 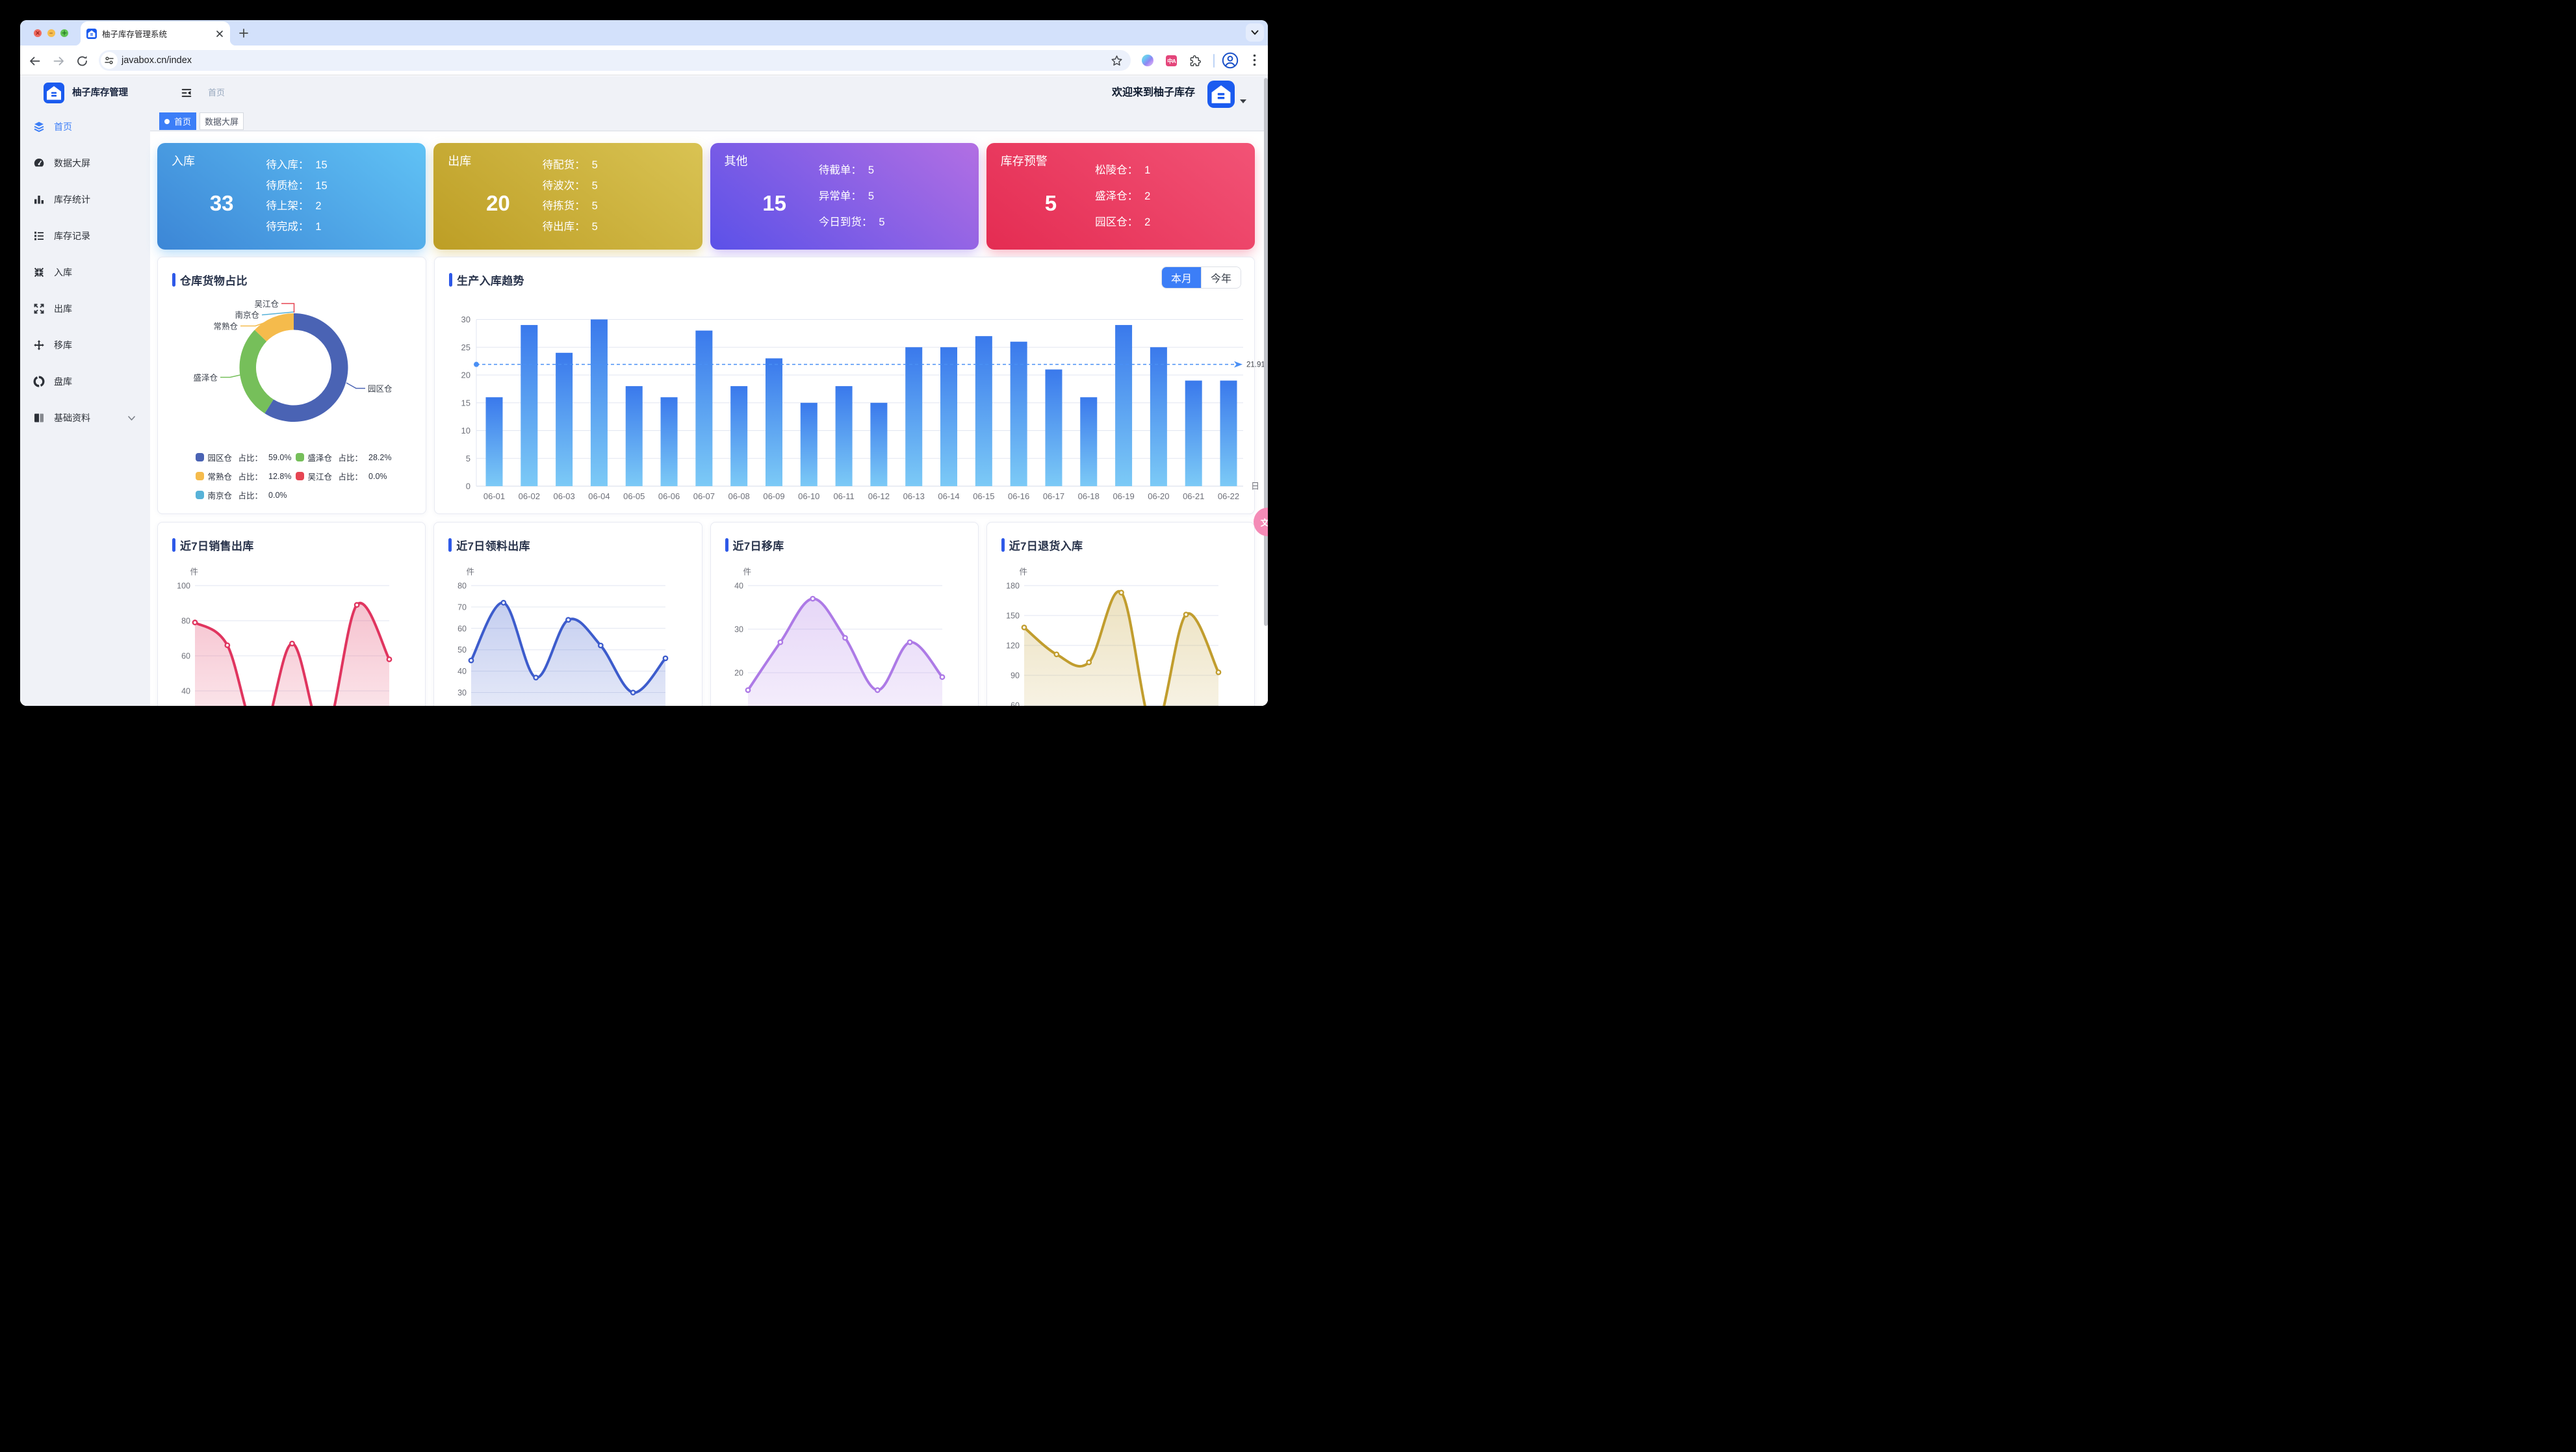 What do you see at coordinates (1254, 60) in the screenshot?
I see `browser-menu-icon` at bounding box center [1254, 60].